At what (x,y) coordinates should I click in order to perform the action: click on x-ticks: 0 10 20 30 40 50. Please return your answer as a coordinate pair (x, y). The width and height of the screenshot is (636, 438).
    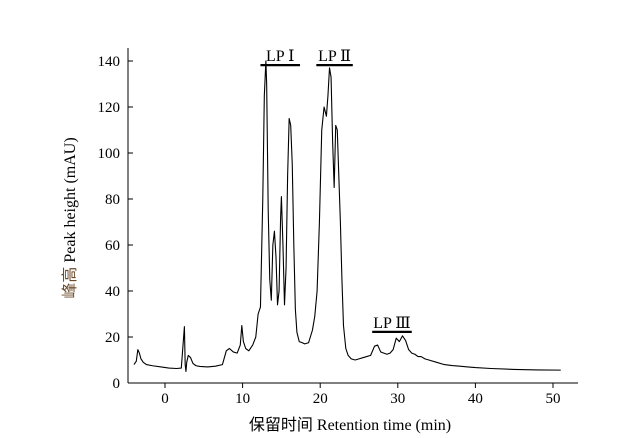
    Looking at the image, I should click on (361, 395).